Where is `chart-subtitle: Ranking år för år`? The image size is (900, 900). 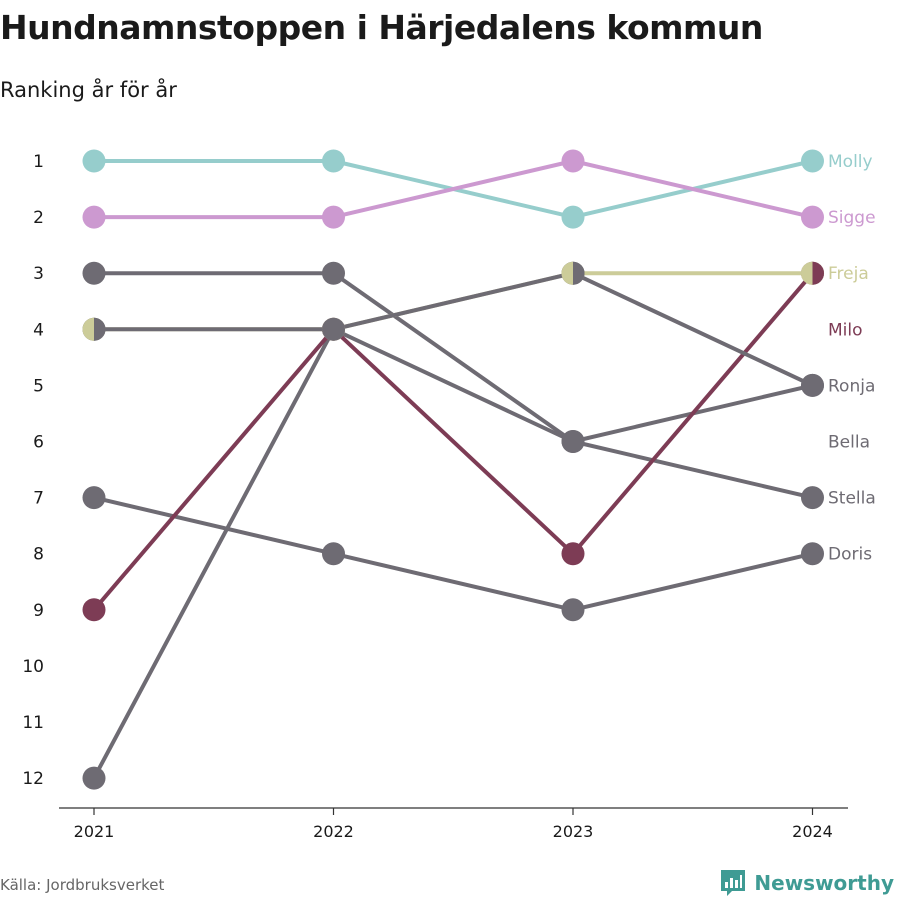
chart-subtitle: Ranking år för år is located at coordinates (88, 90).